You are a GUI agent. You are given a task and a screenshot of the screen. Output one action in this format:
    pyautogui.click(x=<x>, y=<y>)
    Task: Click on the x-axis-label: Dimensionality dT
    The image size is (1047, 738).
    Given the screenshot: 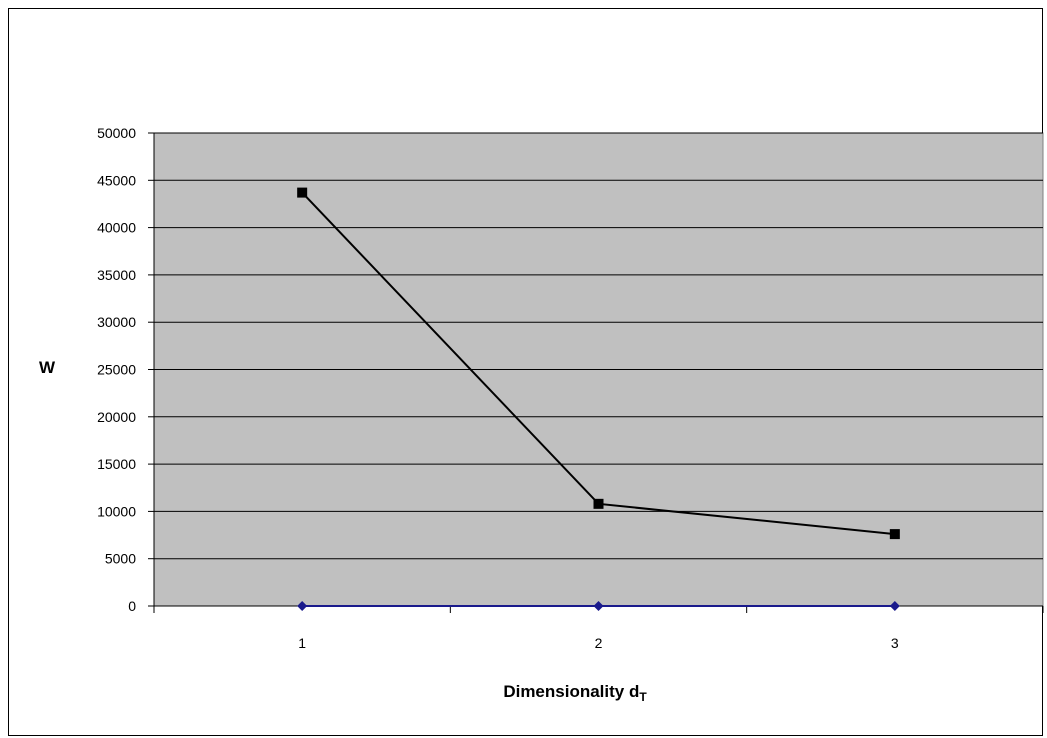 What is the action you would take?
    pyautogui.click(x=575, y=693)
    